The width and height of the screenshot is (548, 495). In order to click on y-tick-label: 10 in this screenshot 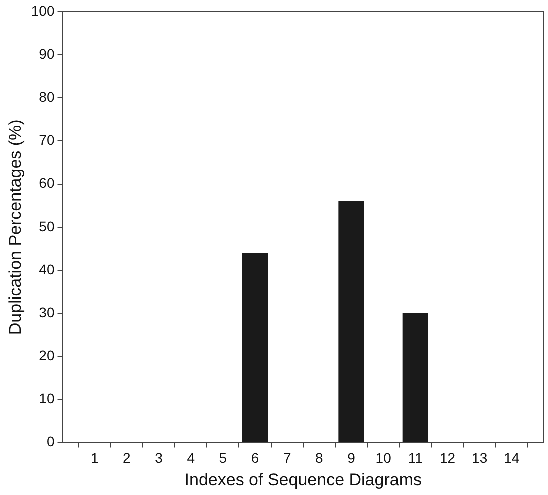, I will do `click(47, 398)`.